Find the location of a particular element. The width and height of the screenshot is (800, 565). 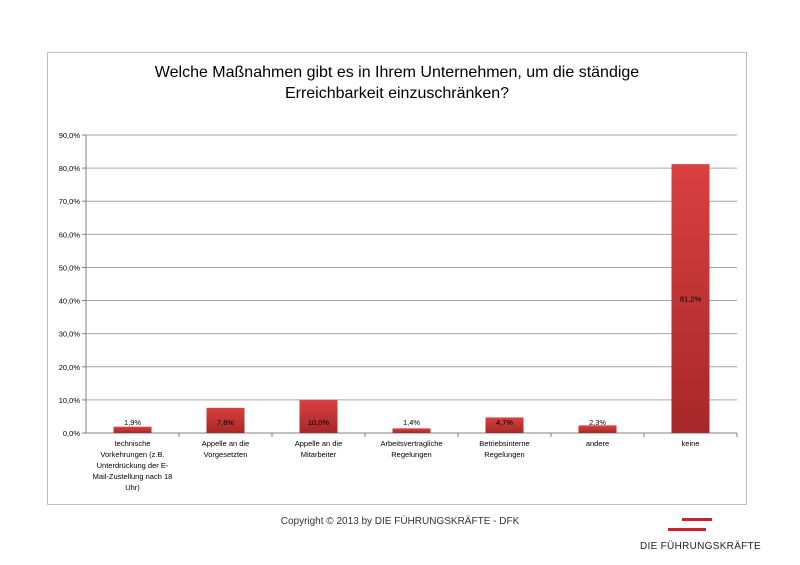

y-tick-label: 90,0% is located at coordinates (70, 135).